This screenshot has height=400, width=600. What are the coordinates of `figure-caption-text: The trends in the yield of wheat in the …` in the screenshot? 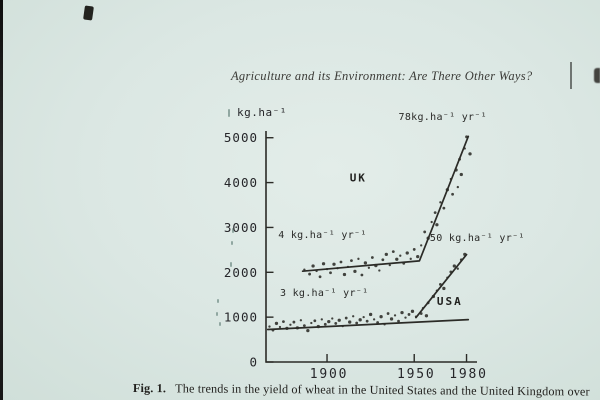 It's located at (382, 390).